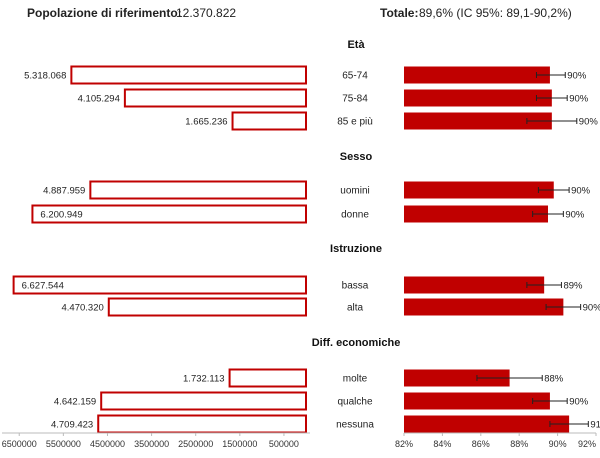 Image resolution: width=600 pixels, height=458 pixels. I want to click on percentage-tick-label: 88%, so click(519, 444).